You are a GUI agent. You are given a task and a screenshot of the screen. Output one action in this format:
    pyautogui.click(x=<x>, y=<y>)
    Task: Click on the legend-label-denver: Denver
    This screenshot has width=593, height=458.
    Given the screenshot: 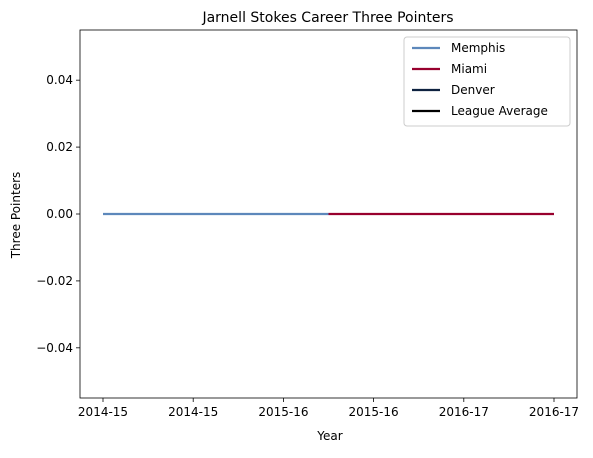 What is the action you would take?
    pyautogui.click(x=473, y=90)
    